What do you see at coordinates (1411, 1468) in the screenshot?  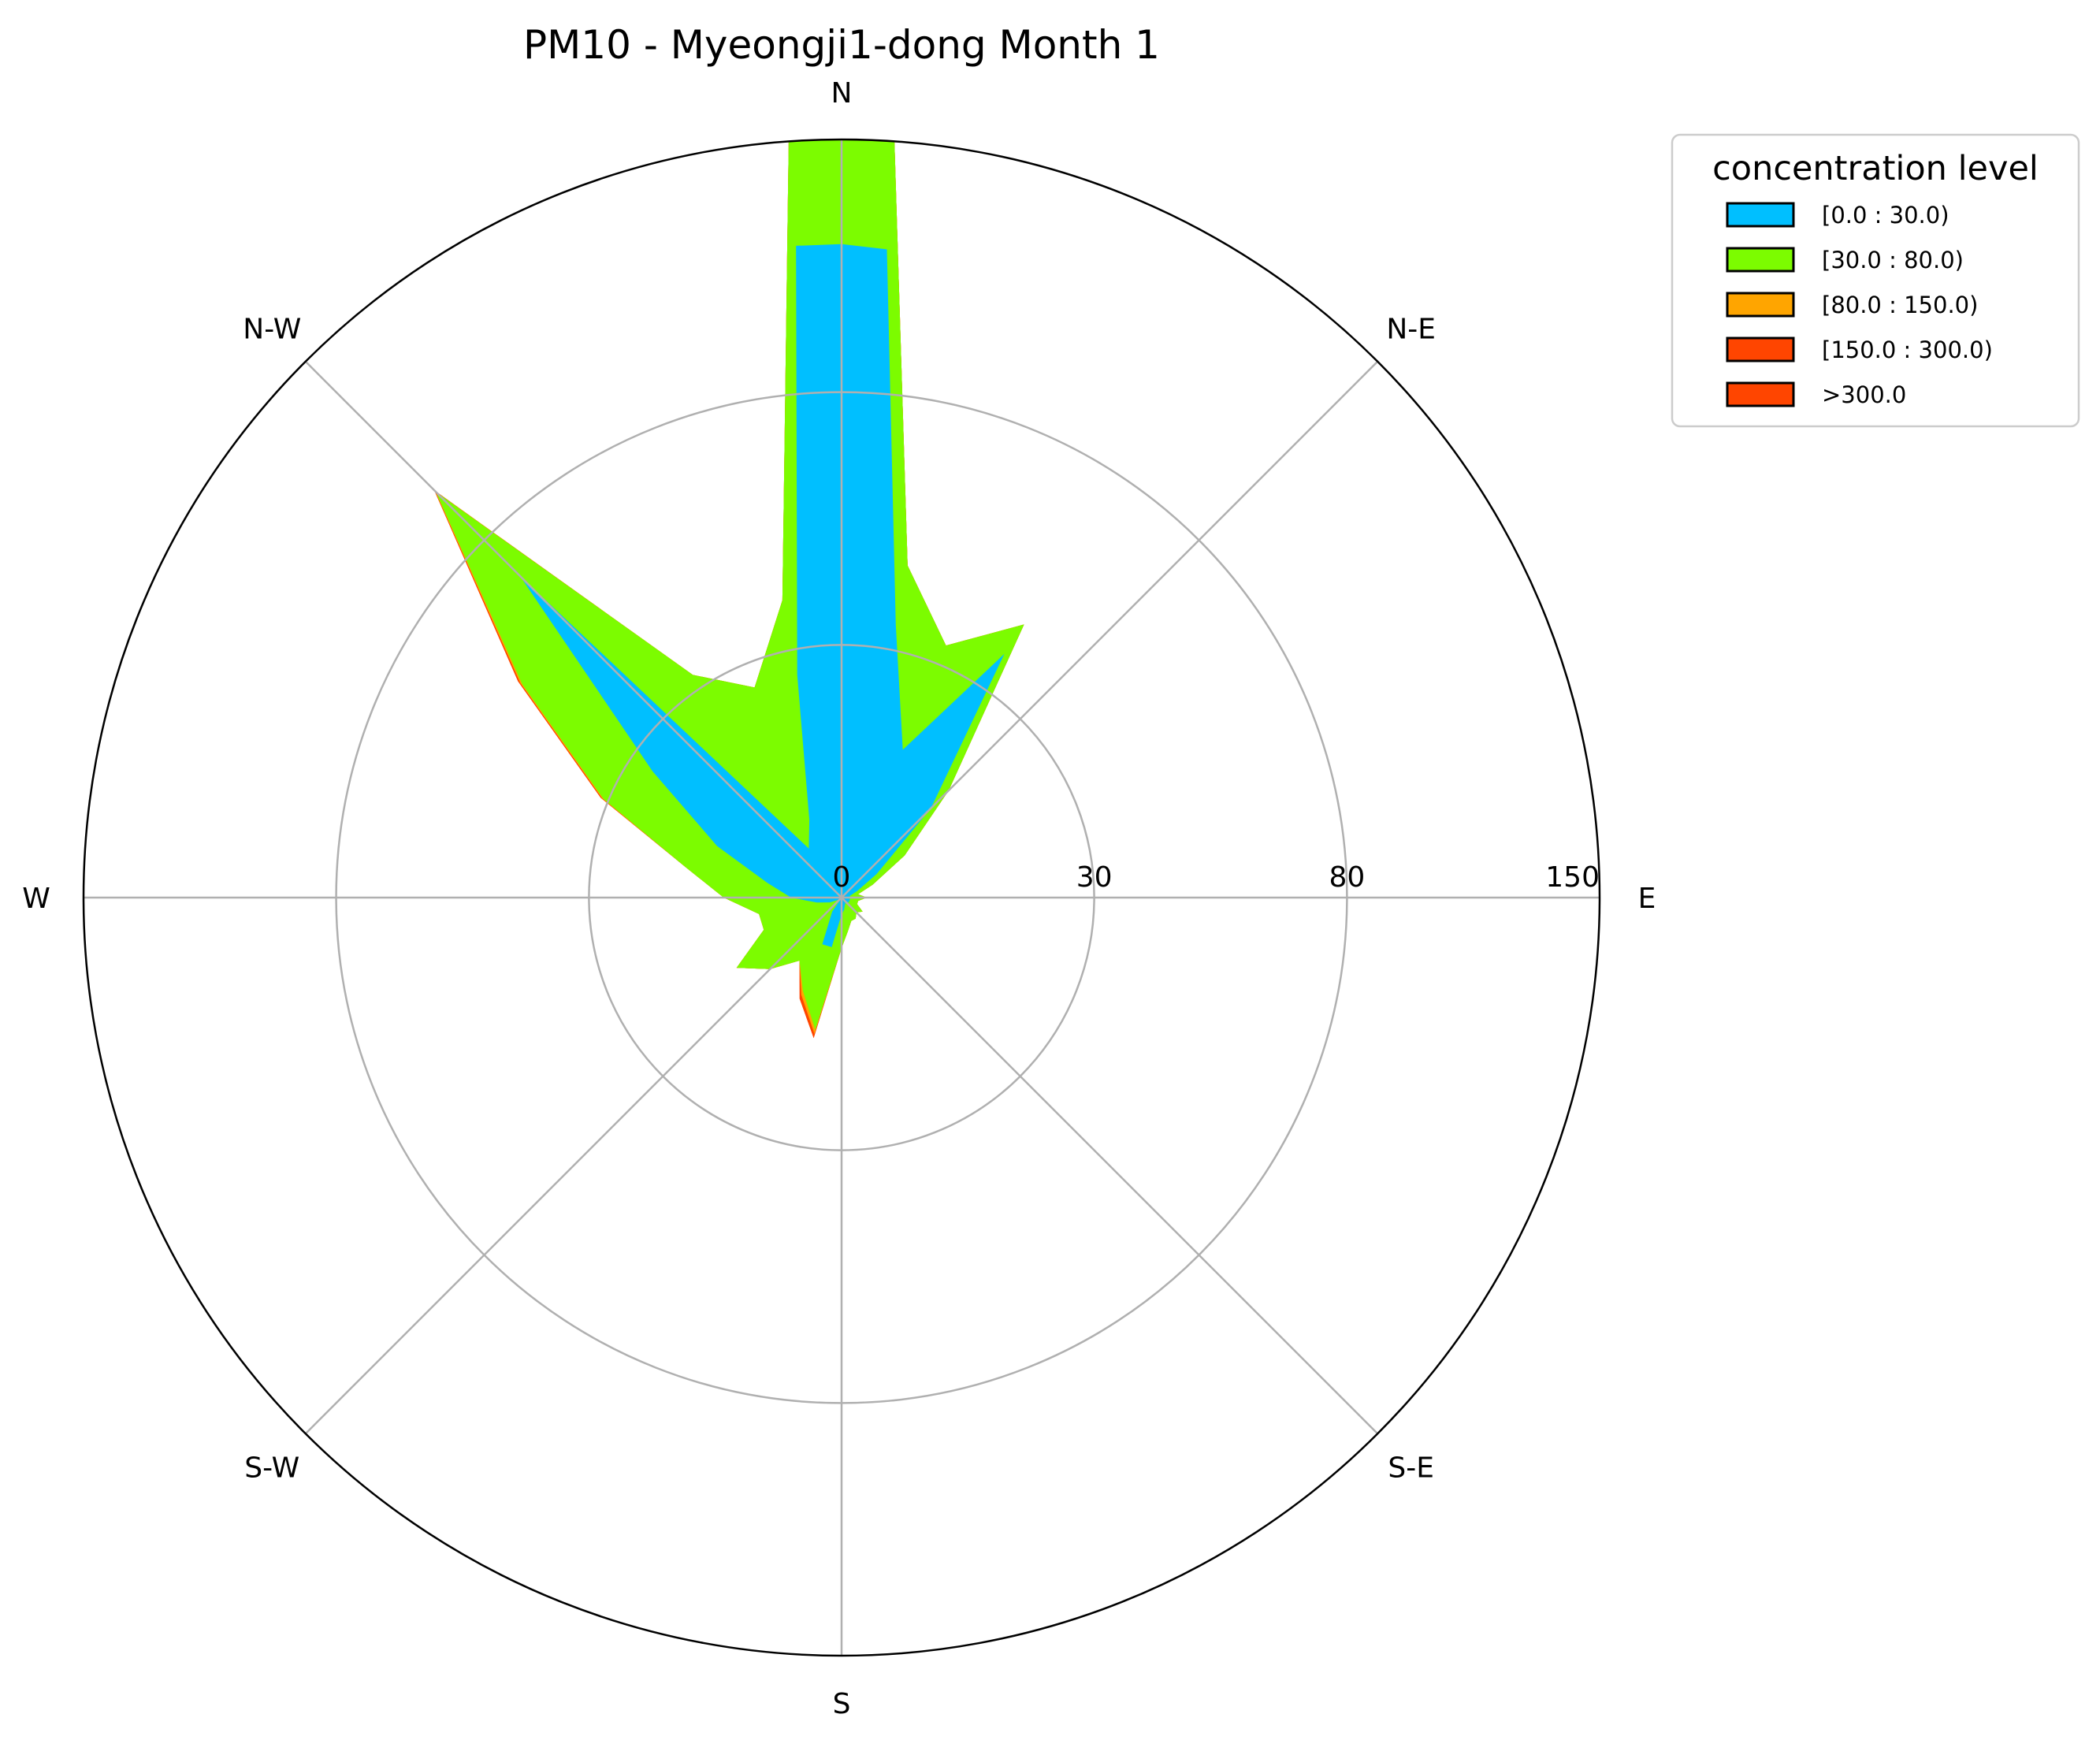 I see `direction-label-S-E: S-E` at bounding box center [1411, 1468].